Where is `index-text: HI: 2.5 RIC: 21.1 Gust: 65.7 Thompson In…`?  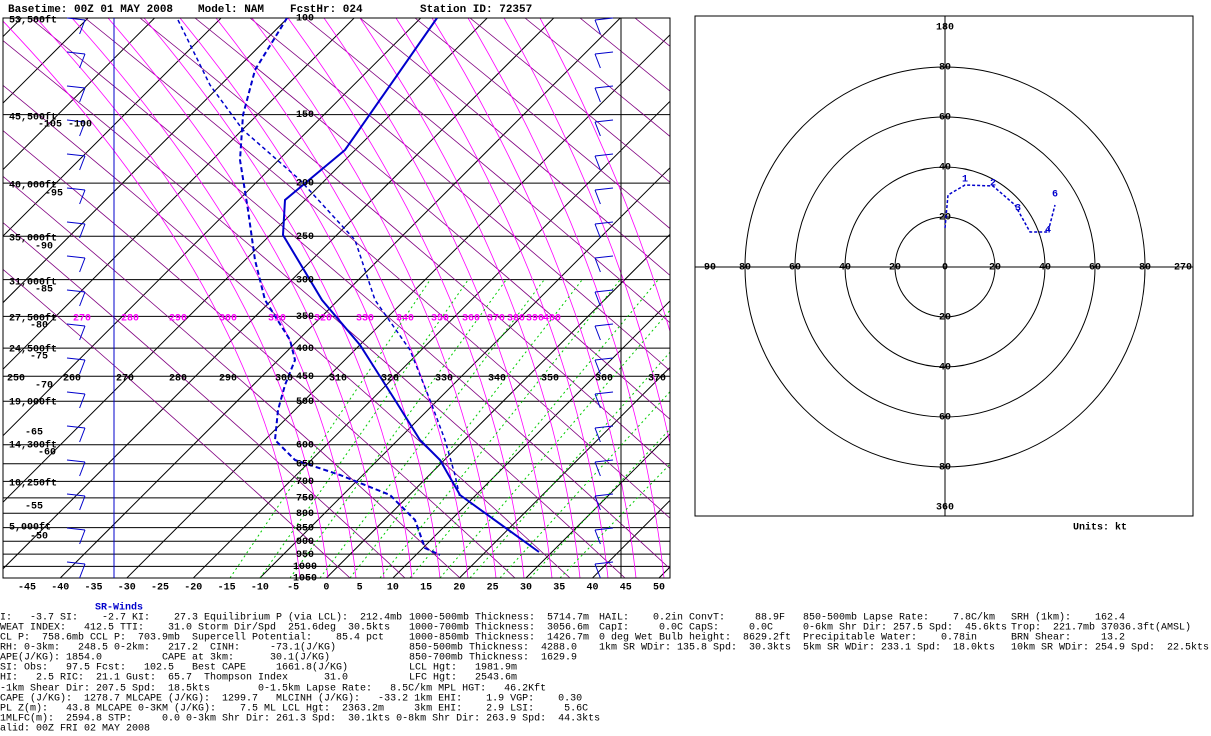
index-text: HI: 2.5 RIC: 21.1 Gust: 65.7 Thompson In… is located at coordinates (174, 678).